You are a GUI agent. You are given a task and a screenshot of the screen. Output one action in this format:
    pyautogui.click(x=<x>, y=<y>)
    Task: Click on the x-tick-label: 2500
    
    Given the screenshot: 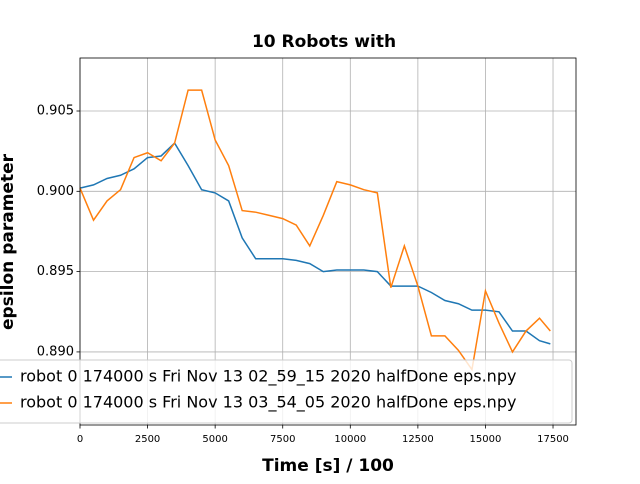 What is the action you would take?
    pyautogui.click(x=147, y=439)
    